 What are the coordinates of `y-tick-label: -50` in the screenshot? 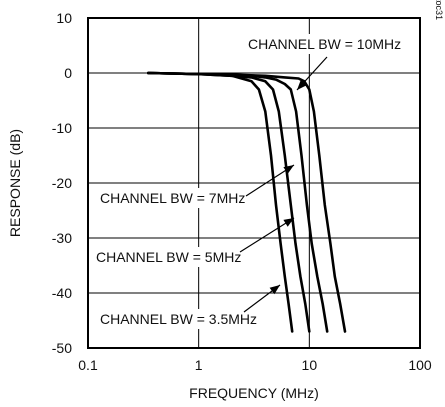 It's located at (62, 348).